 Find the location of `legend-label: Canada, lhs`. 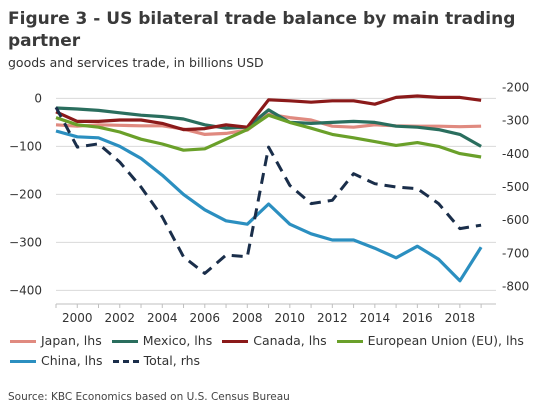

legend-label: Canada, lhs is located at coordinates (290, 340).